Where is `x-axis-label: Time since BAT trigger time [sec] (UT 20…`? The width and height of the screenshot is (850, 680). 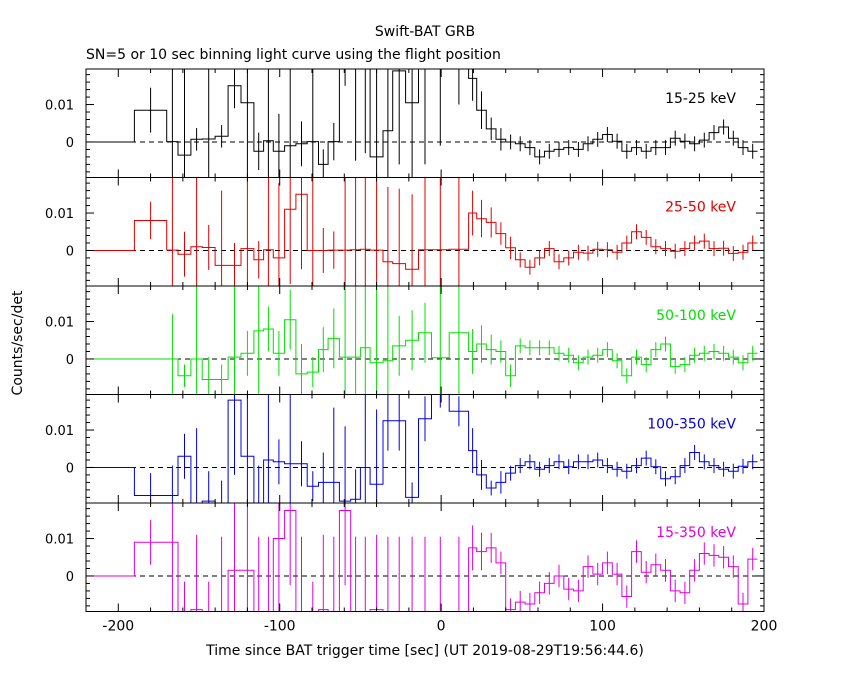 x-axis-label: Time since BAT trigger time [sec] (UT 20… is located at coordinates (424, 651).